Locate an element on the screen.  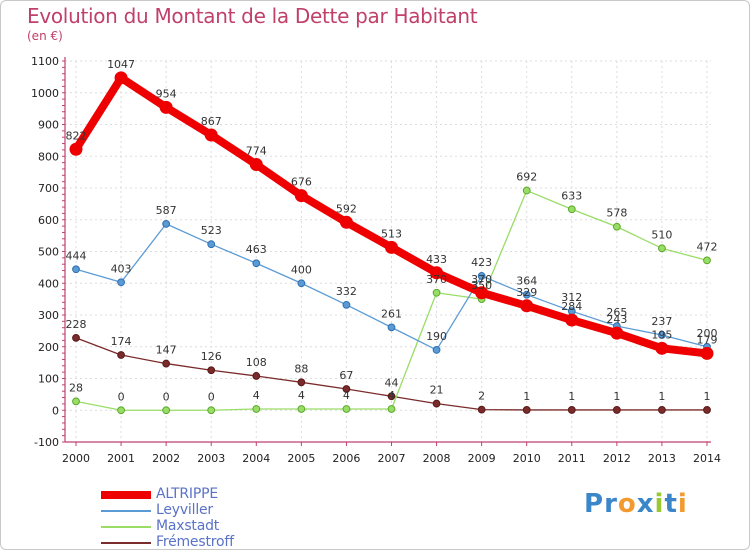
x-tick-label: 2004 is located at coordinates (256, 458).